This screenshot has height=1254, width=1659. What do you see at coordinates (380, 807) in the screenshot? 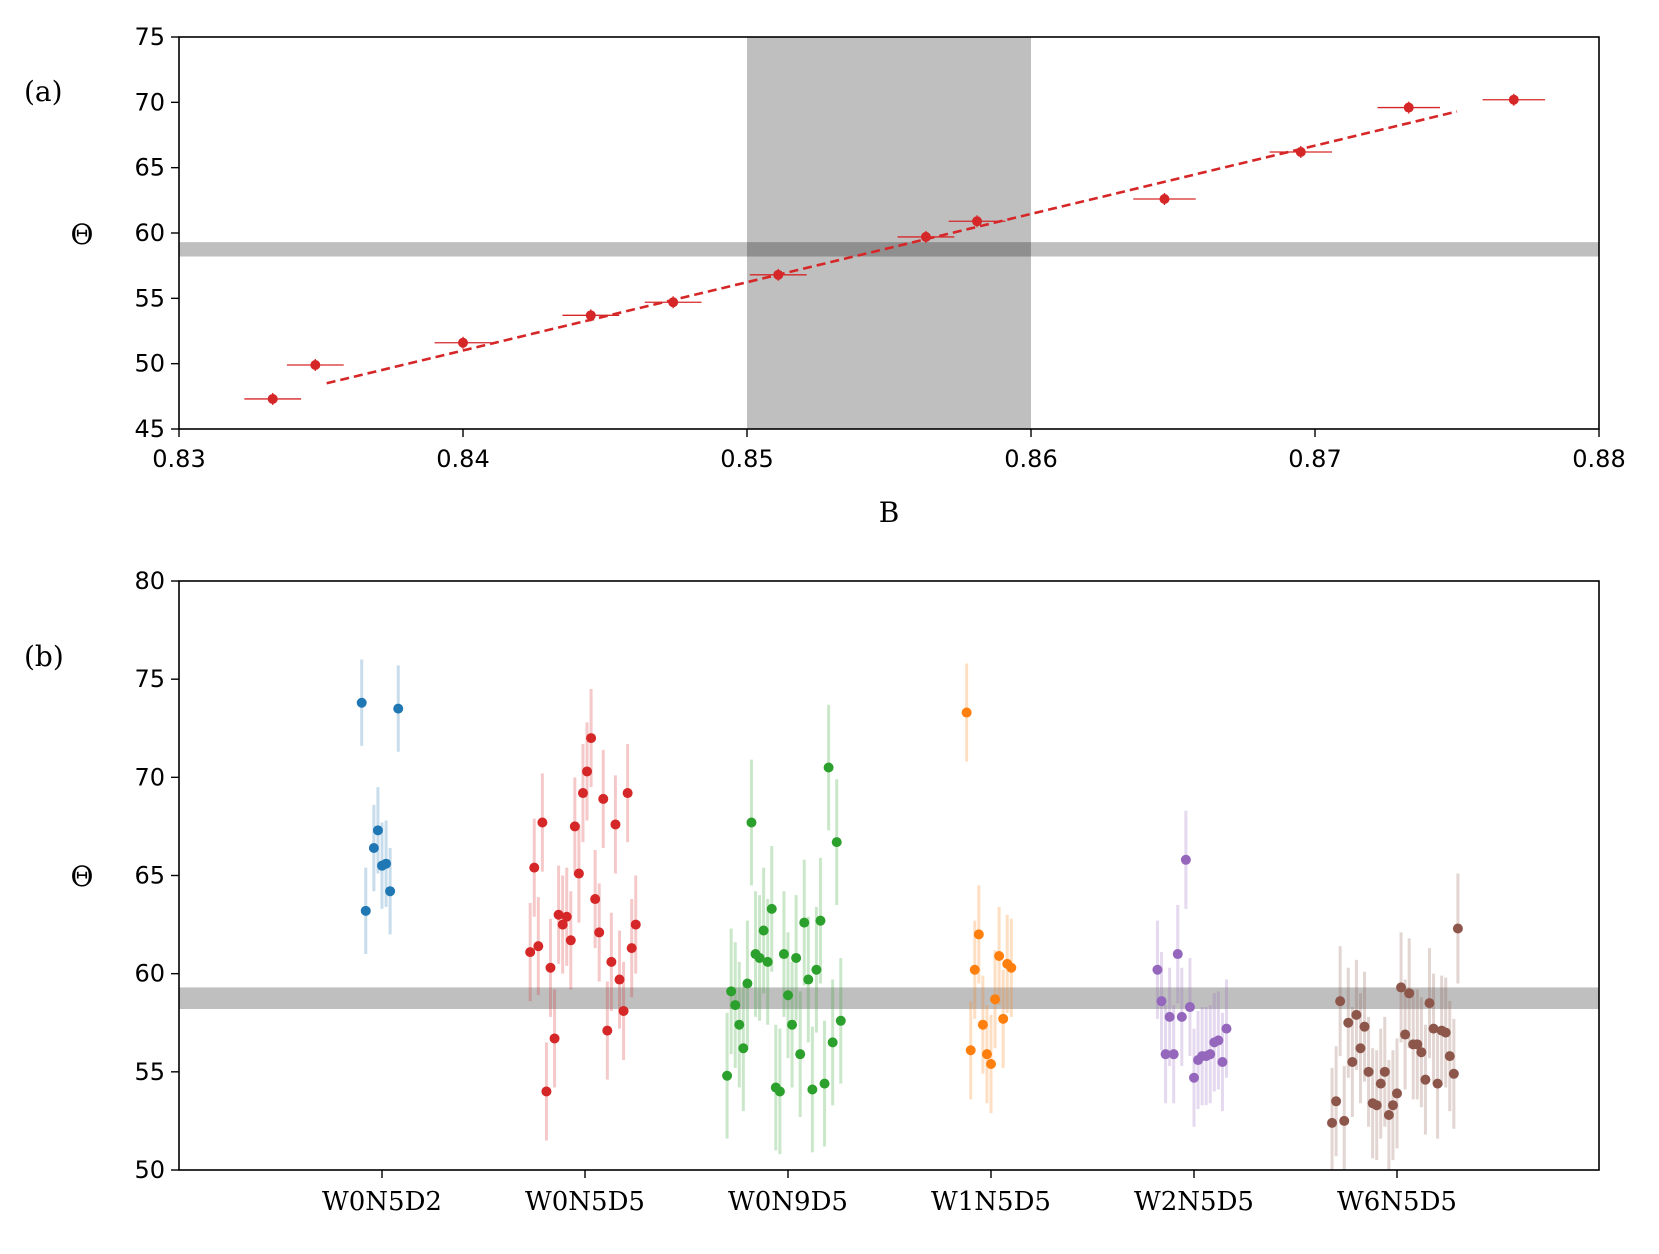
I see `series-W0N5D2` at bounding box center [380, 807].